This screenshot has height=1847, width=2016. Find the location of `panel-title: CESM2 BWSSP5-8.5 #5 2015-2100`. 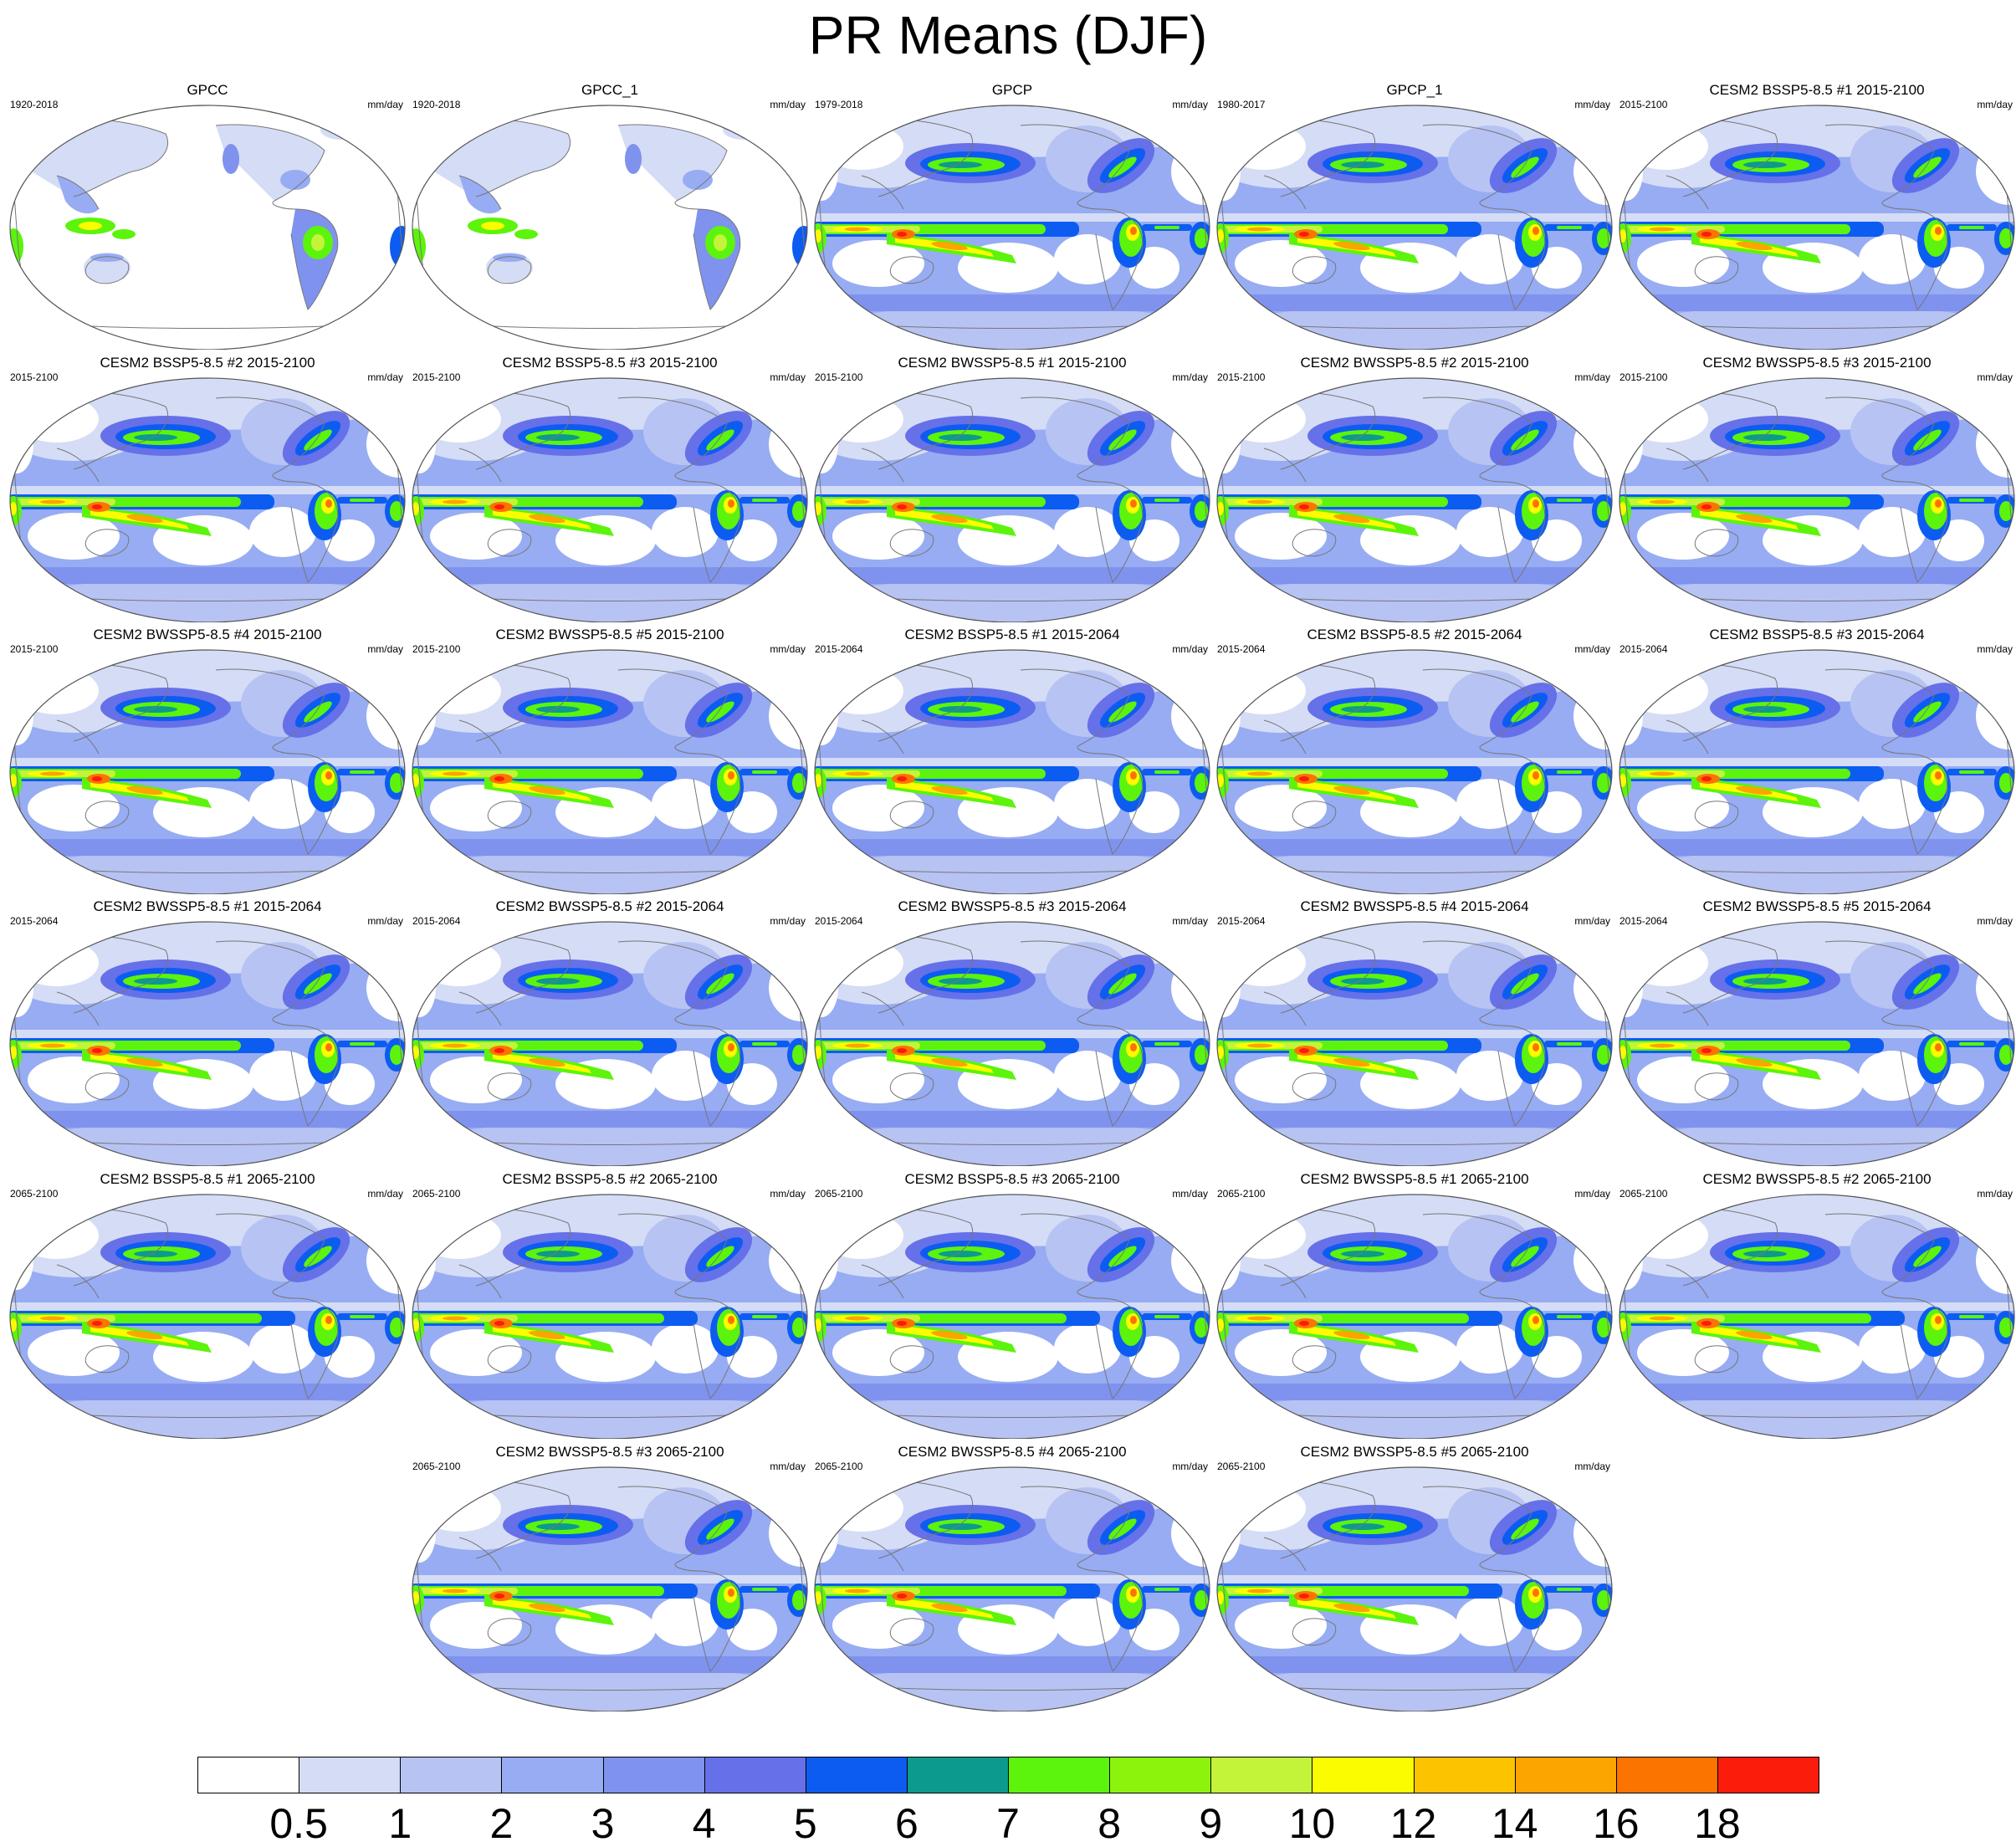

panel-title: CESM2 BWSSP5-8.5 #5 2015-2100 is located at coordinates (609, 634).